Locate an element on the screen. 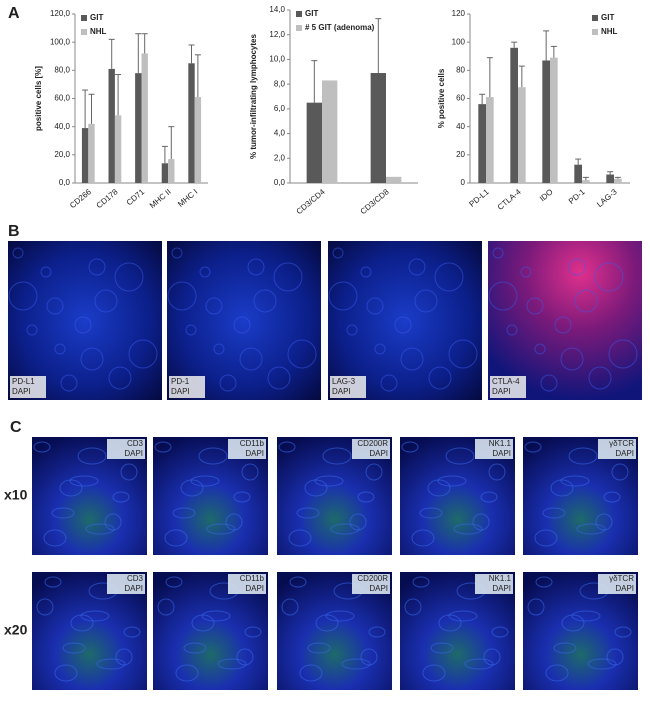  y-axis-label: % positive cells is located at coordinates (441, 98).